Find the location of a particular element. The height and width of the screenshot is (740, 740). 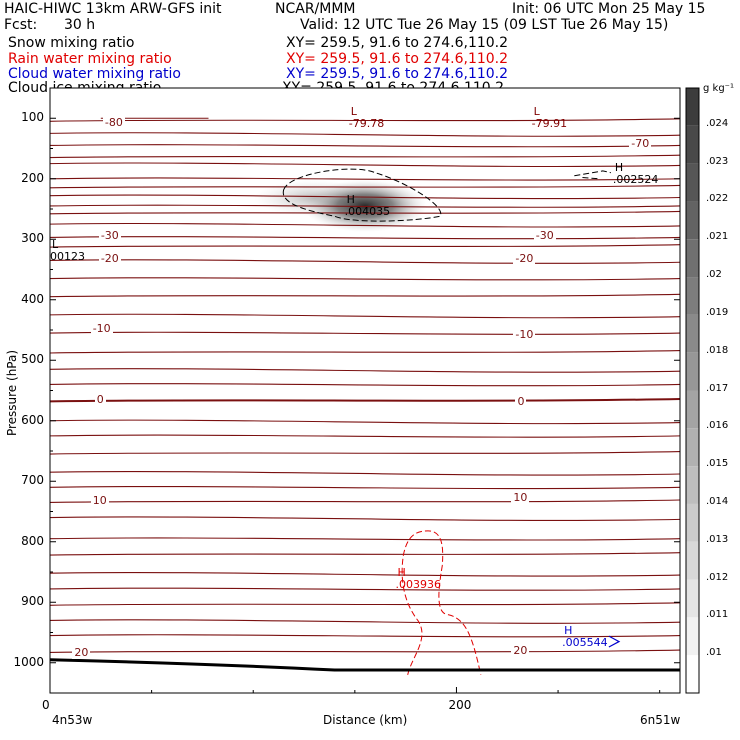

terrain-line is located at coordinates (364, 665).